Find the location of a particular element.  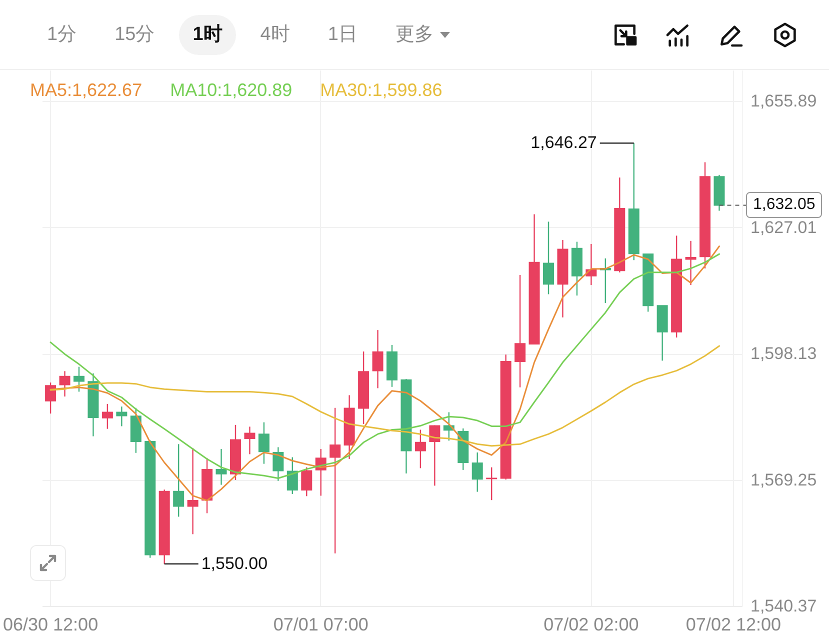

x-tick-label: 07/01 07:00 is located at coordinates (320, 624).